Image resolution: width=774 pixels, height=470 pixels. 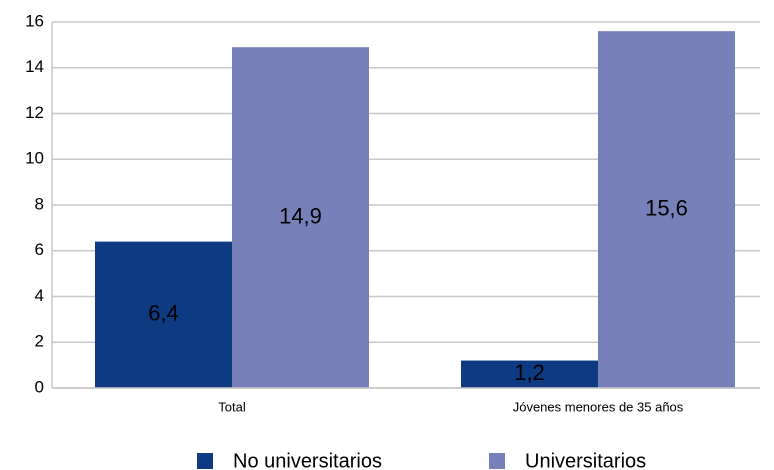 What do you see at coordinates (232, 406) in the screenshot?
I see `x-tick-label: Total` at bounding box center [232, 406].